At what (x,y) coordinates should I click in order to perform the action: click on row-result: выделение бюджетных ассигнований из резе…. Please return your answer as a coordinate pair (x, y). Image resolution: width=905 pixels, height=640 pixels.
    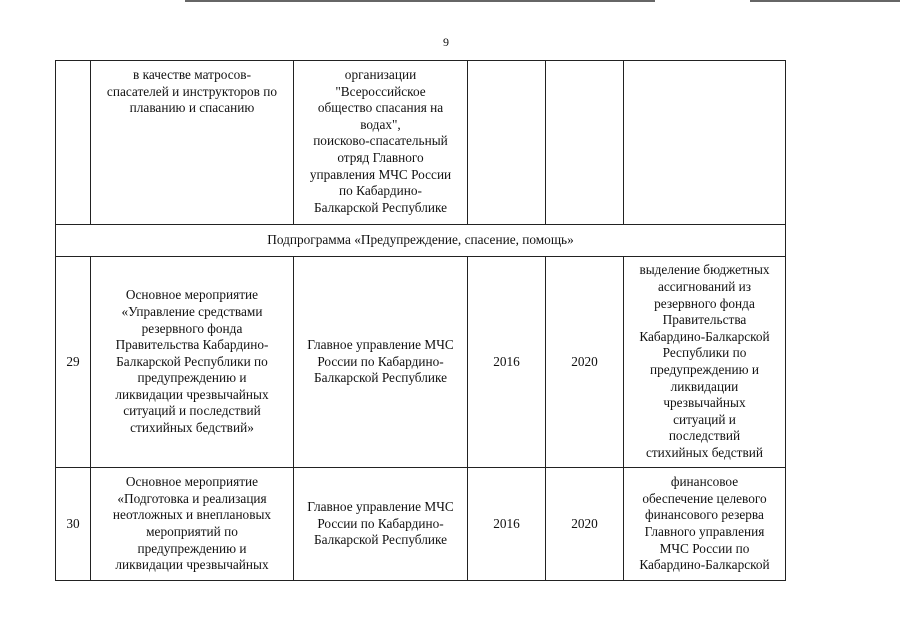
    Looking at the image, I should click on (704, 362).